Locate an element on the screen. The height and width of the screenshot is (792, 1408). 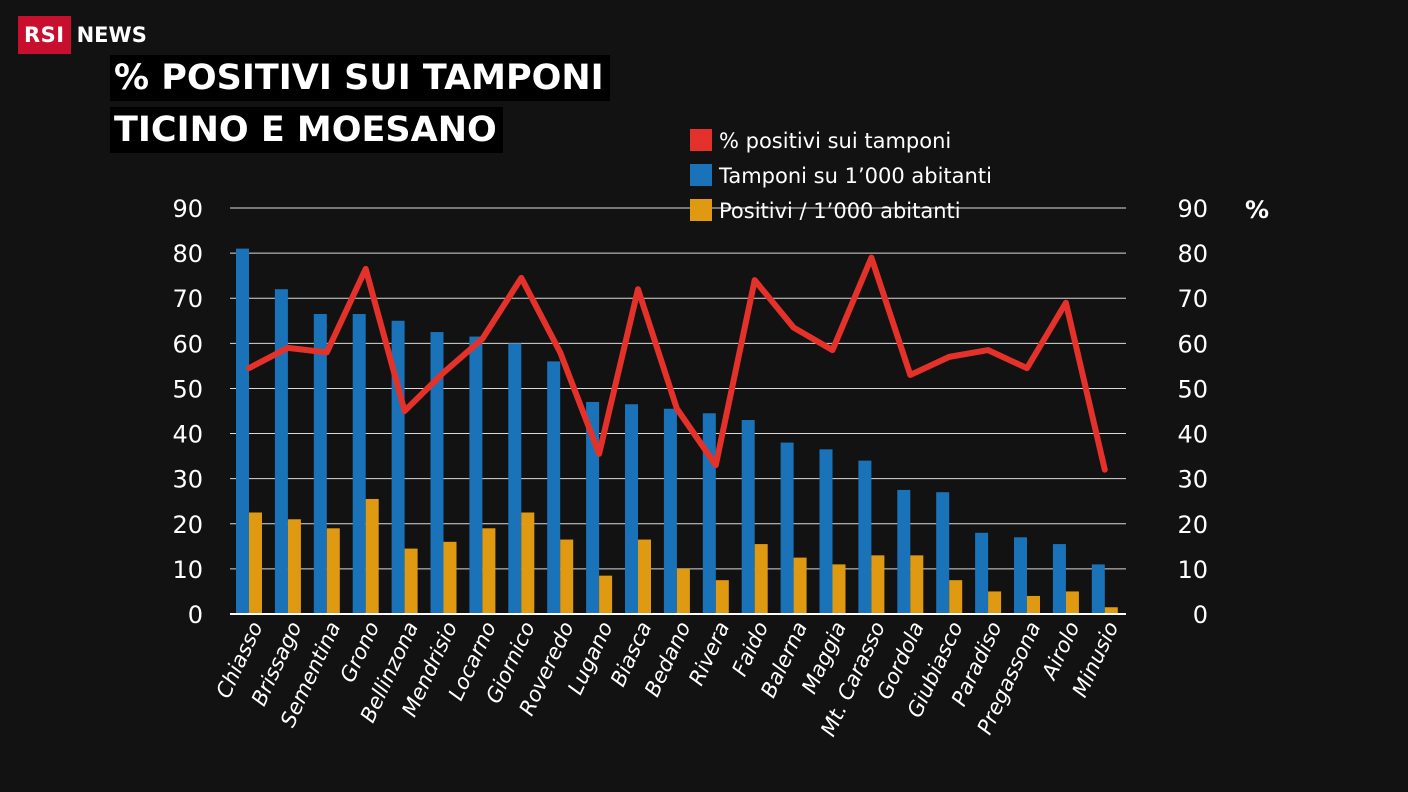
y-tick-left: 70 is located at coordinates (187, 299).